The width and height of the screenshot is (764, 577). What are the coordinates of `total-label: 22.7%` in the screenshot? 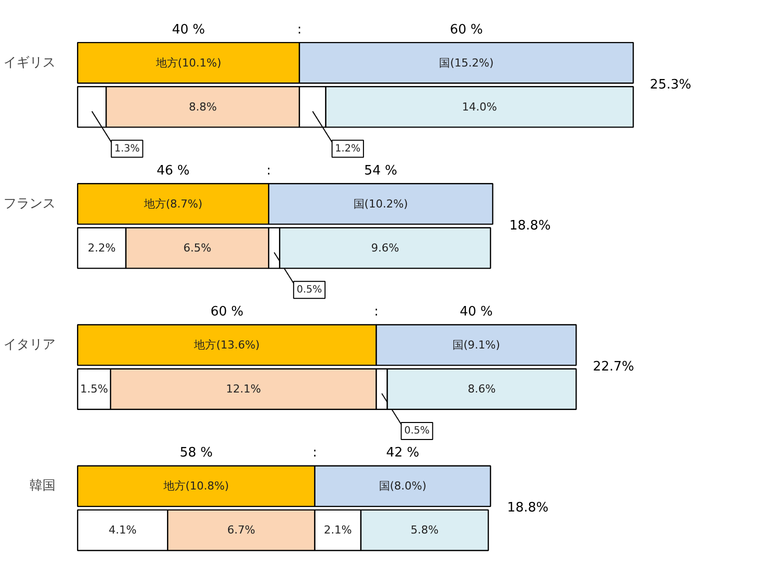 It's located at (613, 367).